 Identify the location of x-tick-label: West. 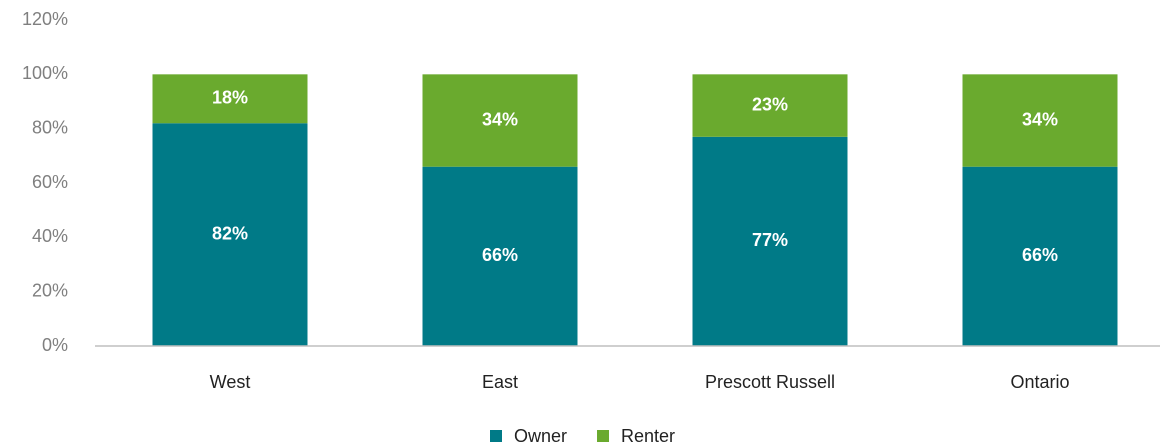
(230, 382).